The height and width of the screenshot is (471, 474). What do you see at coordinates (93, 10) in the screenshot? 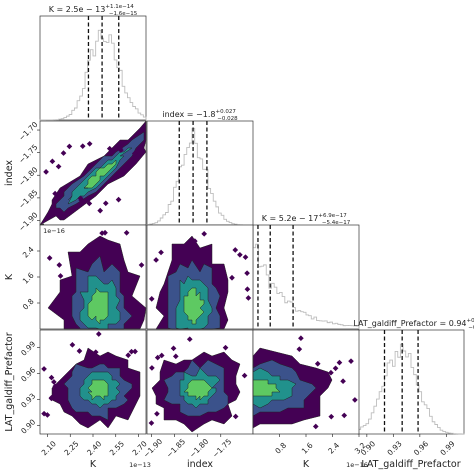
I see `panel-title-0: K = 2.5e − 13+1.1e−14 −1.6e−15` at bounding box center [93, 10].